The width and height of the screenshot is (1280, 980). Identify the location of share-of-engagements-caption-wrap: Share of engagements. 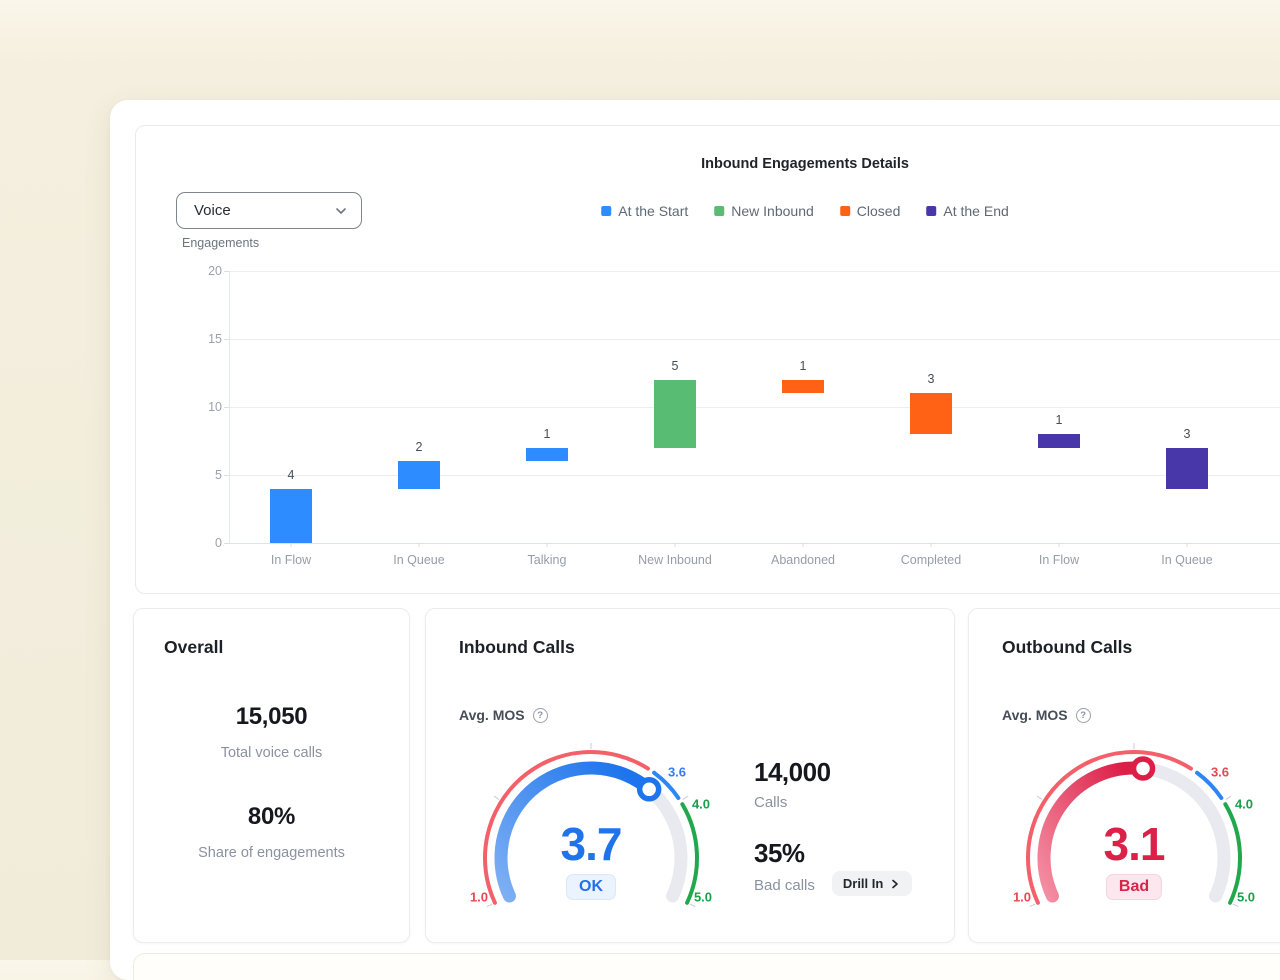
(271, 853).